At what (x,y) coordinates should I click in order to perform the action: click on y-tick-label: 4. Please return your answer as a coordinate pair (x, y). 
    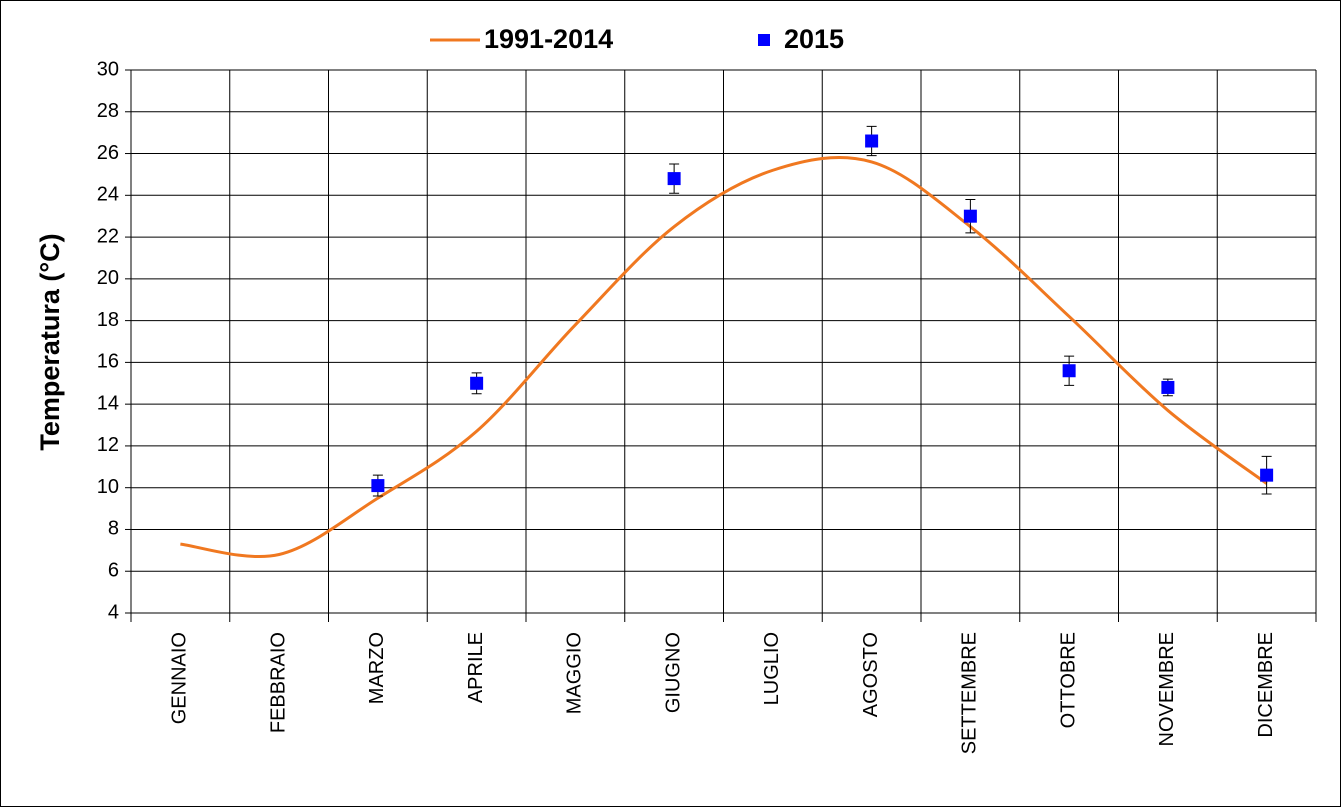
    Looking at the image, I should click on (113, 612).